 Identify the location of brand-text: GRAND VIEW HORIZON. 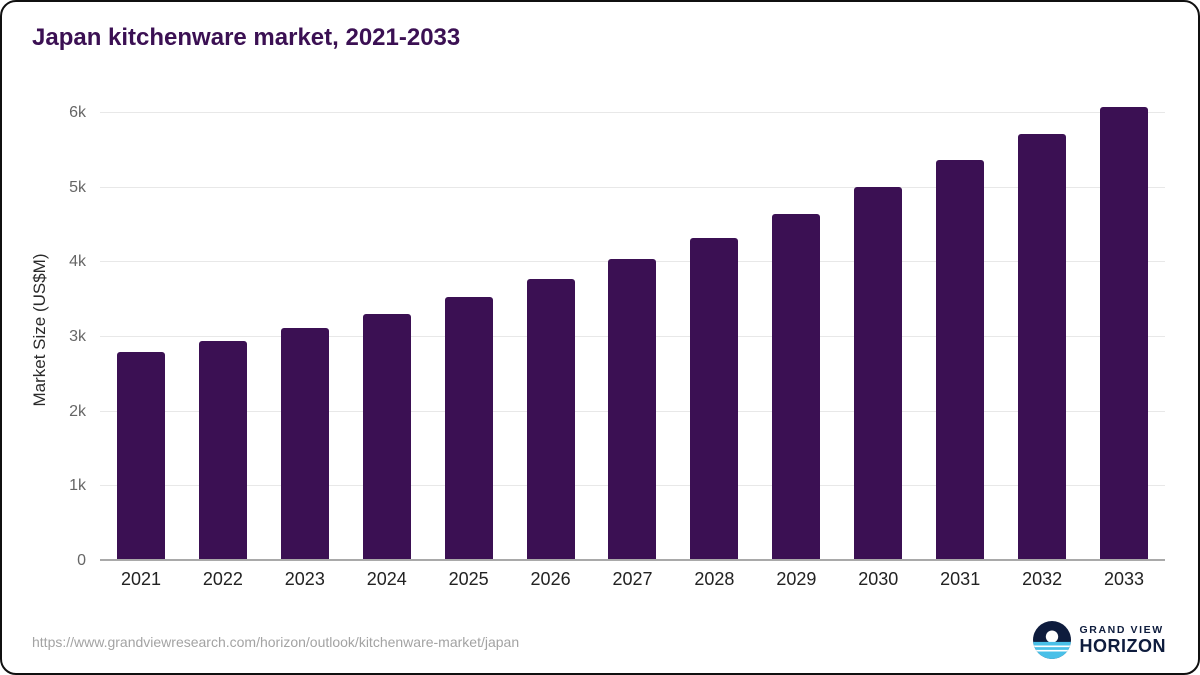
(1123, 640).